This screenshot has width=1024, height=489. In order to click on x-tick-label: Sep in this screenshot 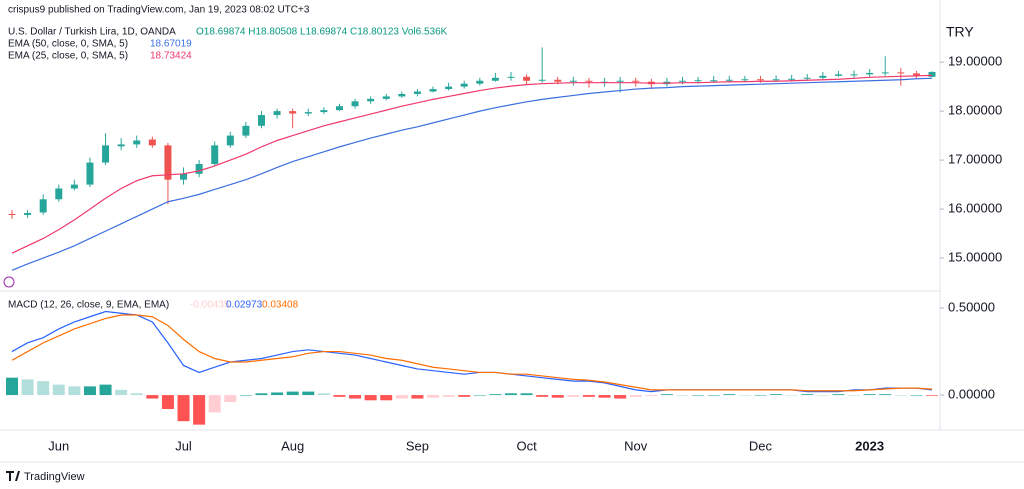, I will do `click(417, 445)`.